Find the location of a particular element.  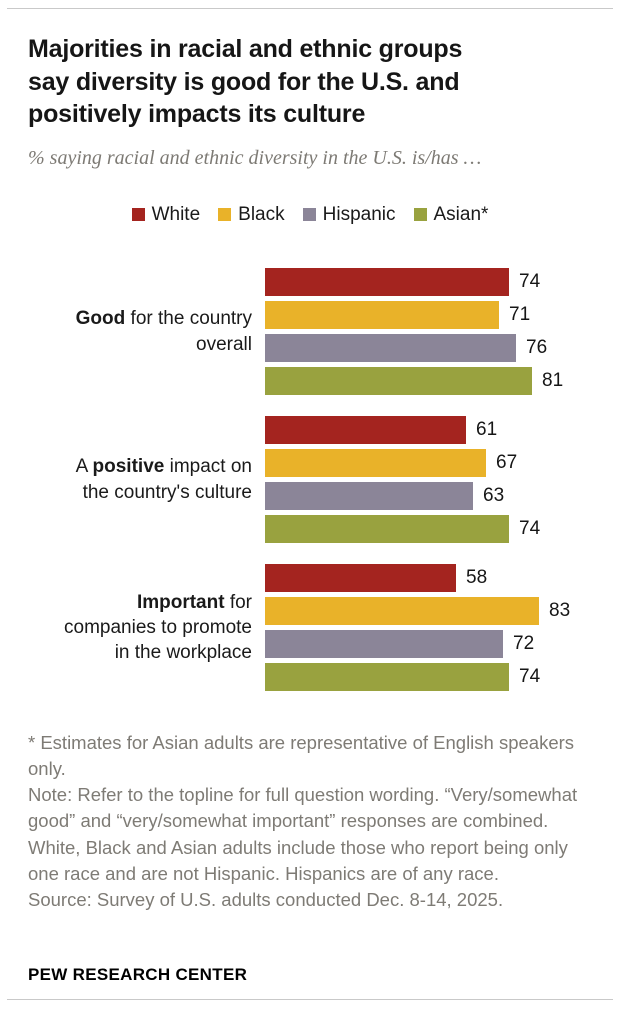

bar-value-label: 83 is located at coordinates (560, 610).